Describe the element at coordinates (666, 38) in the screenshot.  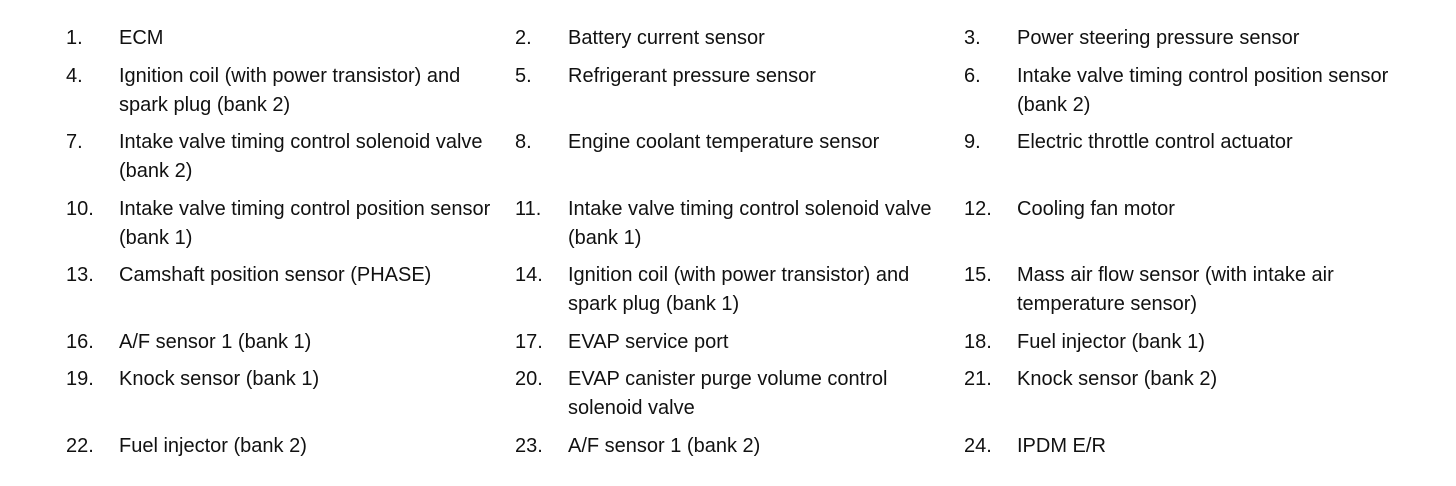
I see `legend-item-label: Battery current sensor` at that location.